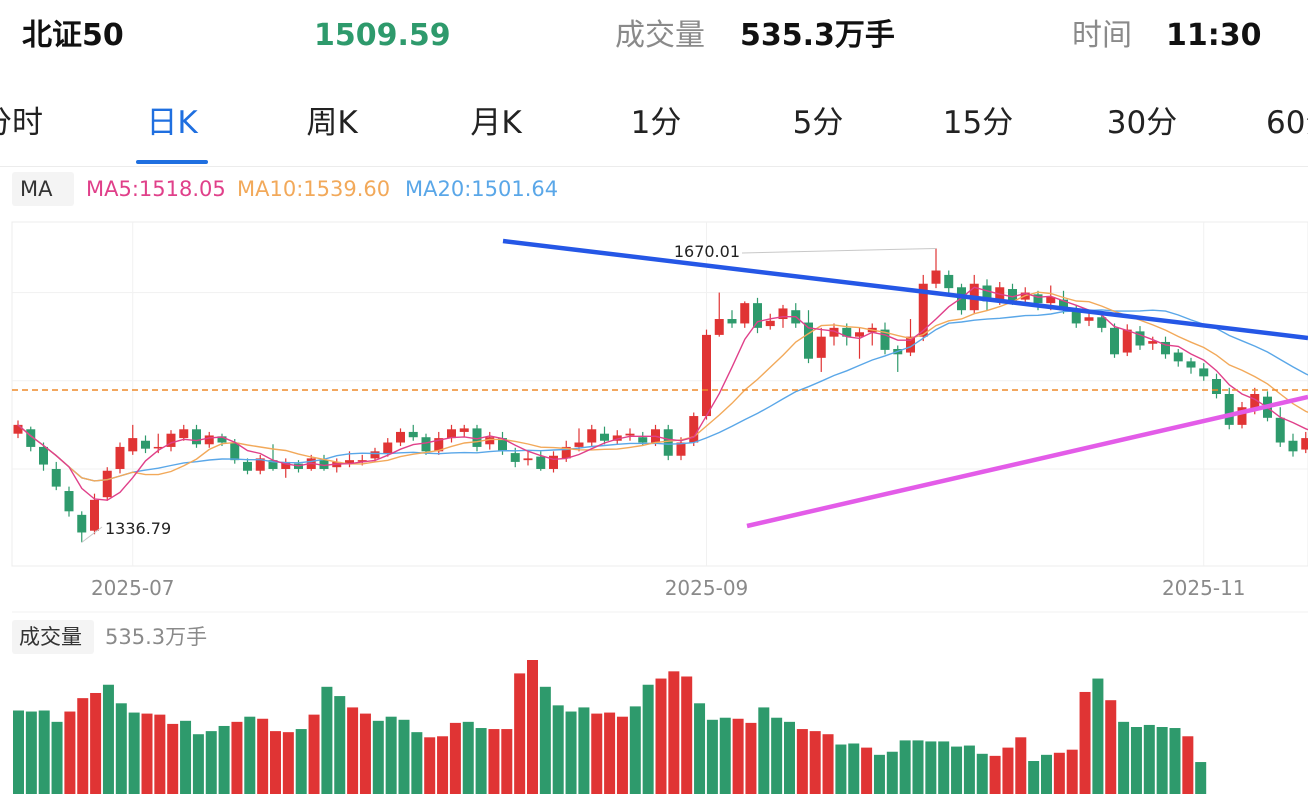 Image resolution: width=1308 pixels, height=798 pixels. What do you see at coordinates (1287, 123) in the screenshot?
I see `tab-60min: 60分` at bounding box center [1287, 123].